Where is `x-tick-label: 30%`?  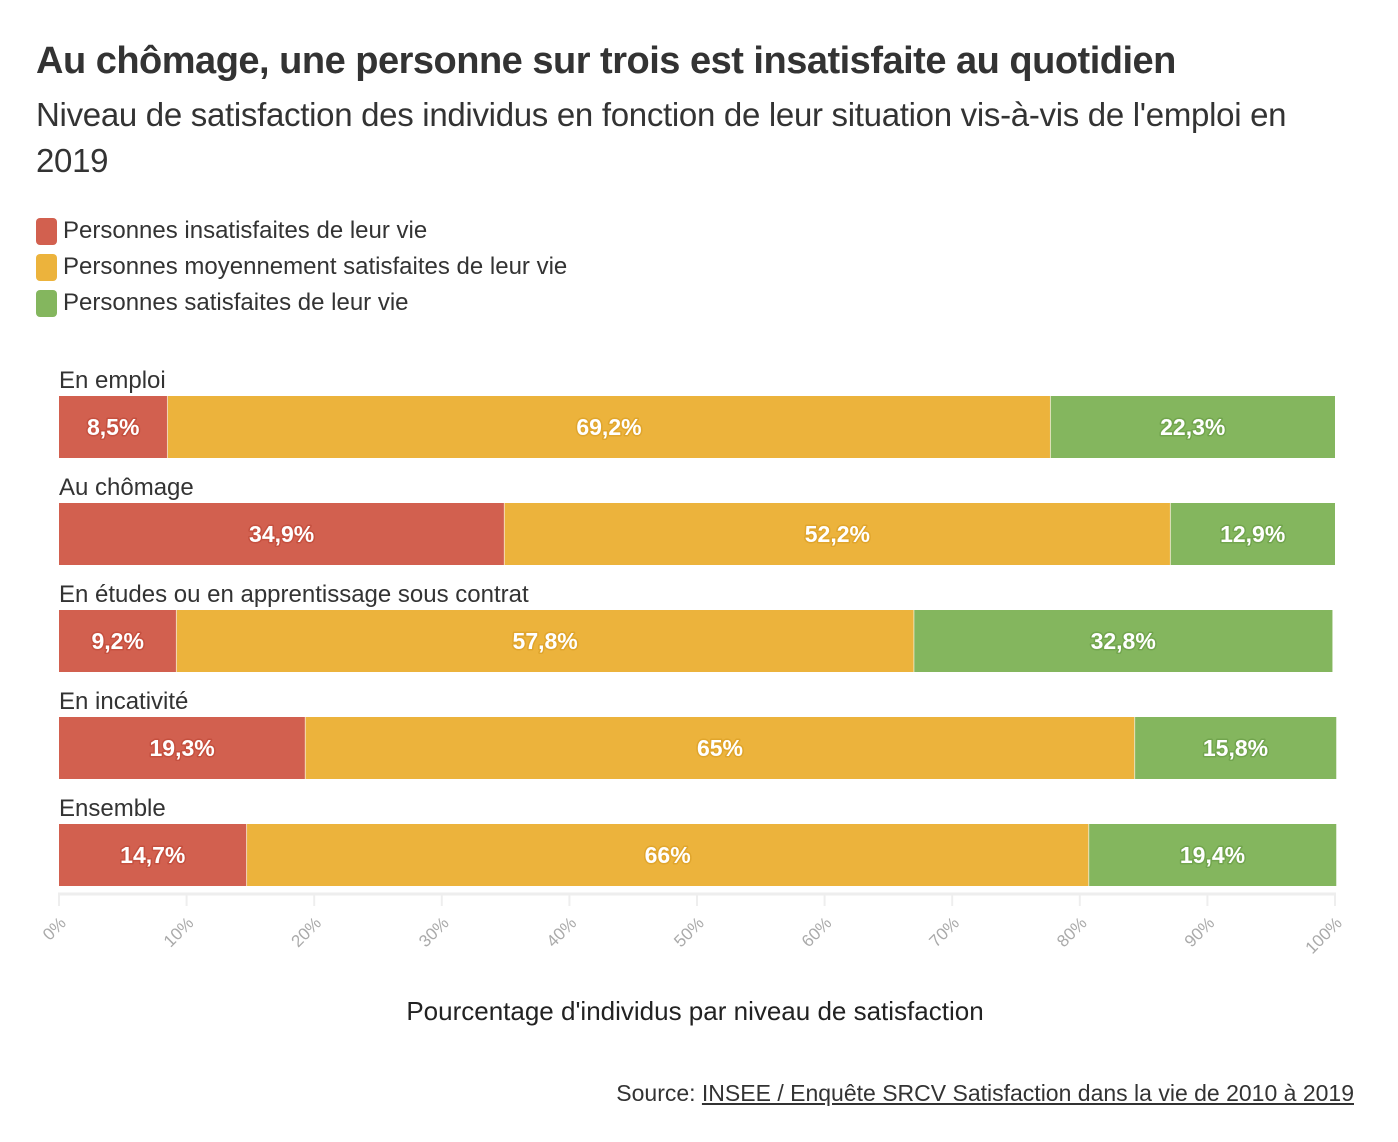
x-tick-label: 30% is located at coordinates (433, 931).